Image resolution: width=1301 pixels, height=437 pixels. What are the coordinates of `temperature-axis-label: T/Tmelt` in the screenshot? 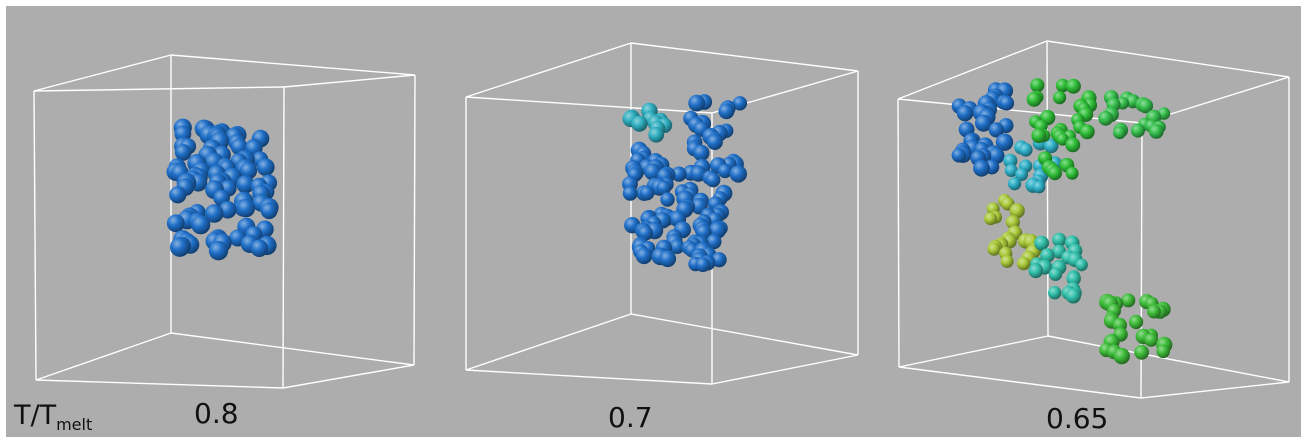 It's located at (53, 417).